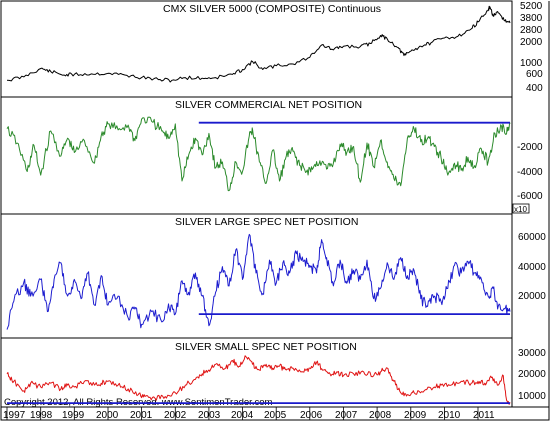 The width and height of the screenshot is (550, 421). What do you see at coordinates (531, 18) in the screenshot?
I see `y-tick-label: 3800` at bounding box center [531, 18].